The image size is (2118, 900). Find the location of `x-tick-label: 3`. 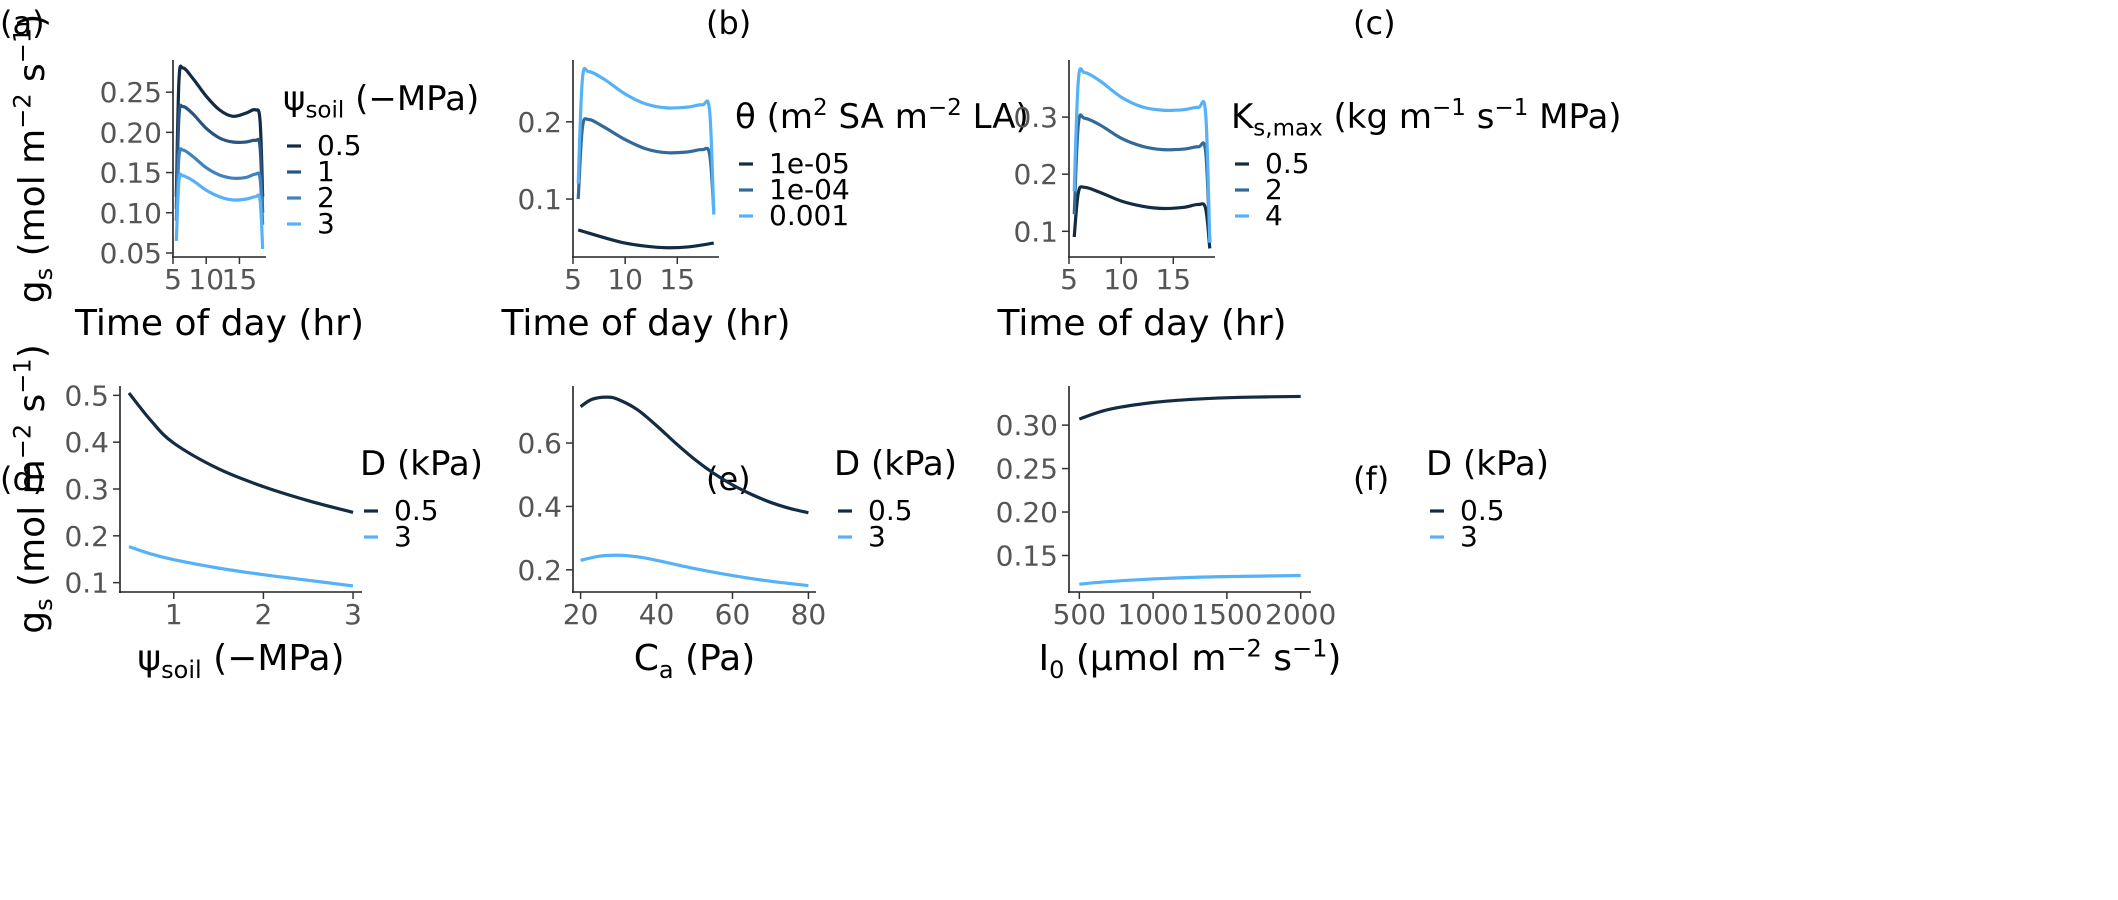

x-tick-label: 3 is located at coordinates (353, 614).